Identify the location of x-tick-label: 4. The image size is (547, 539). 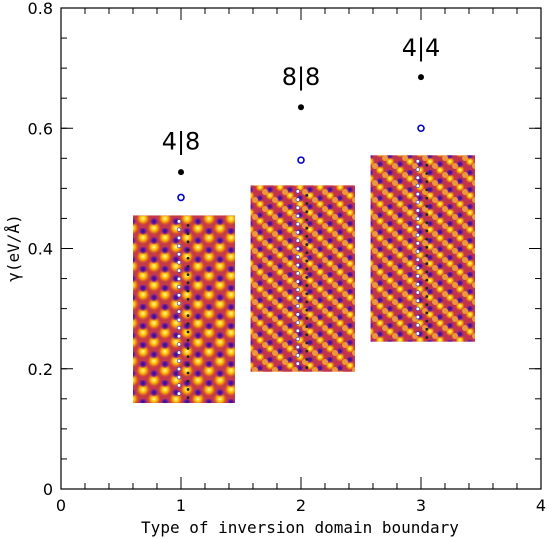
(541, 505).